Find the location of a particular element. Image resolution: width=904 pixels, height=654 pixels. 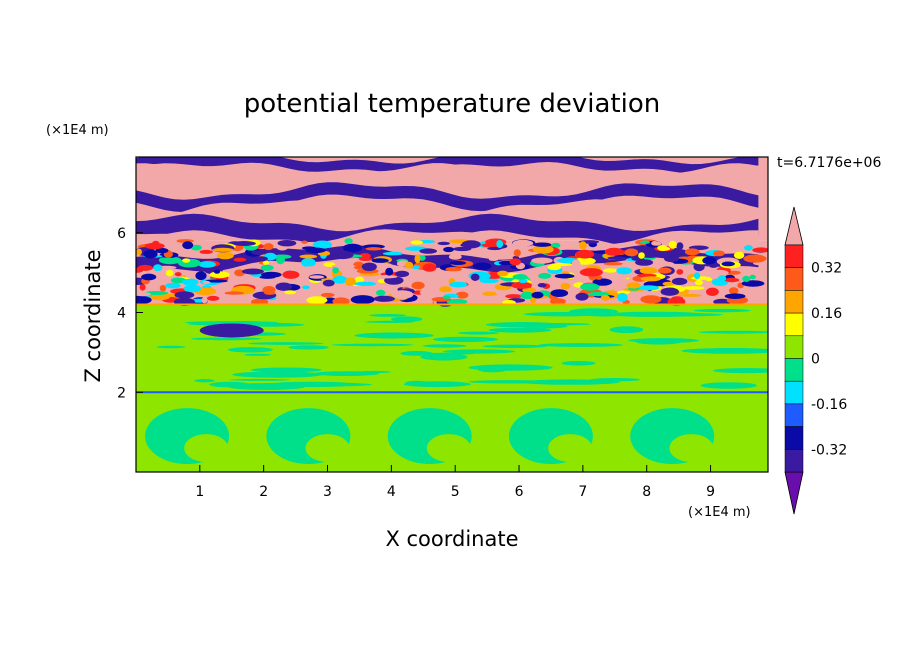

x-axis-ticks: 1 2 3 4 5 6 7 8 9 is located at coordinates (455, 482).